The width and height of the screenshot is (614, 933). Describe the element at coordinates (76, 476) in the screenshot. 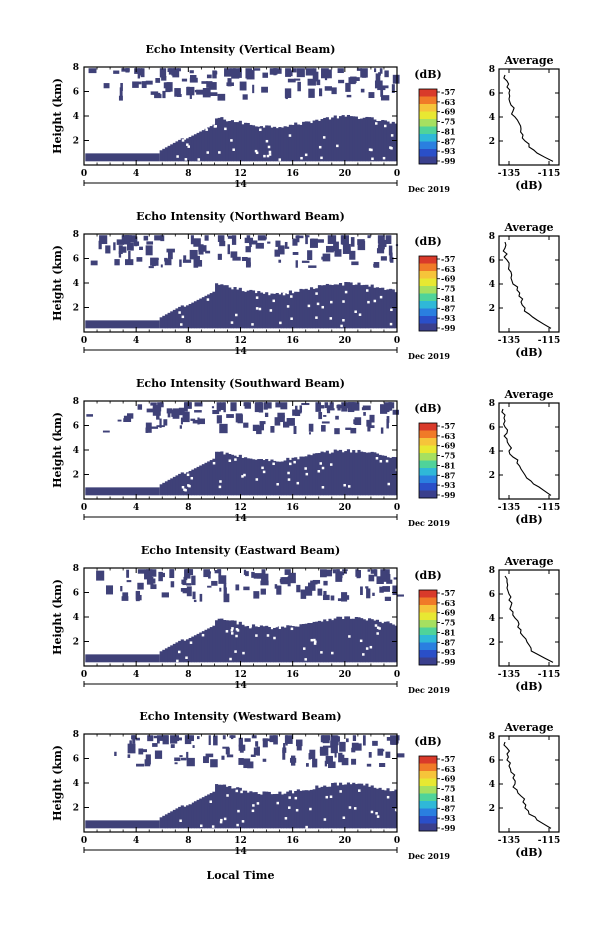

I see `y-tick-label: 2` at that location.